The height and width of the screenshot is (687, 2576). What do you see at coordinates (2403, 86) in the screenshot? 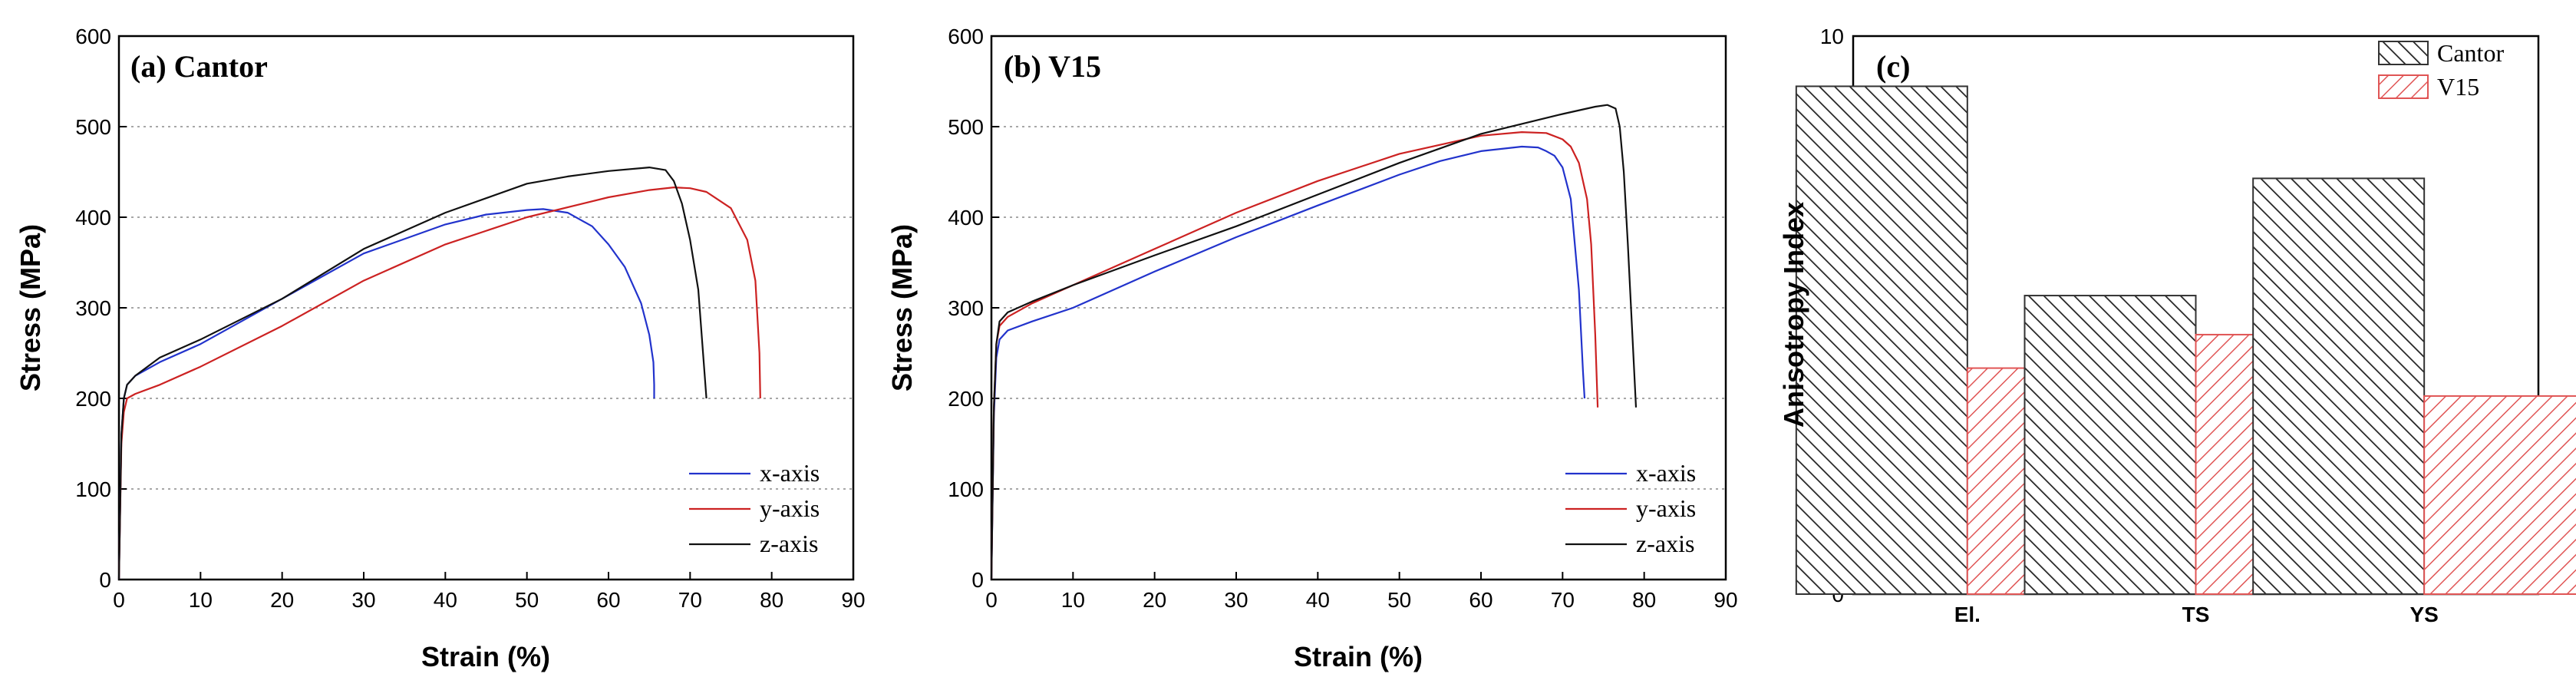
I see `legend-swatch-V15` at bounding box center [2403, 86].